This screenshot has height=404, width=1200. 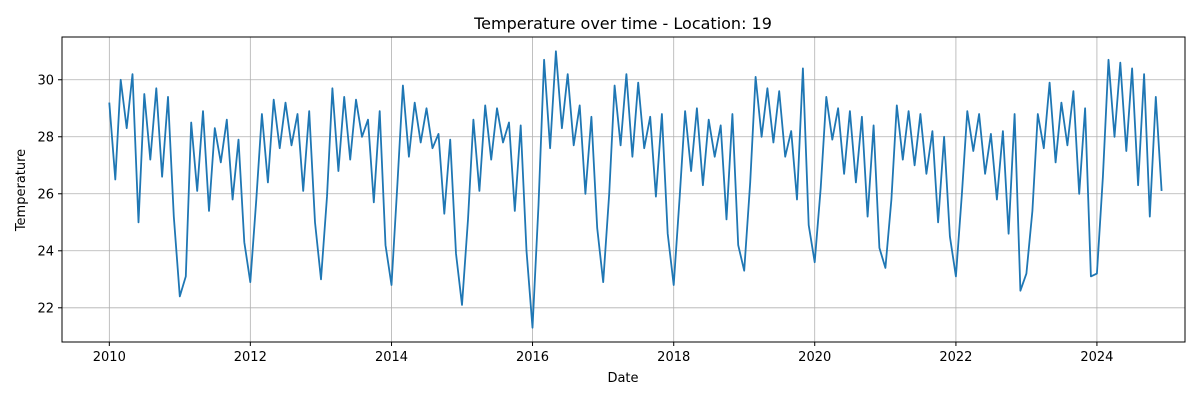 What do you see at coordinates (109, 357) in the screenshot?
I see `x-tick-label: 2010` at bounding box center [109, 357].